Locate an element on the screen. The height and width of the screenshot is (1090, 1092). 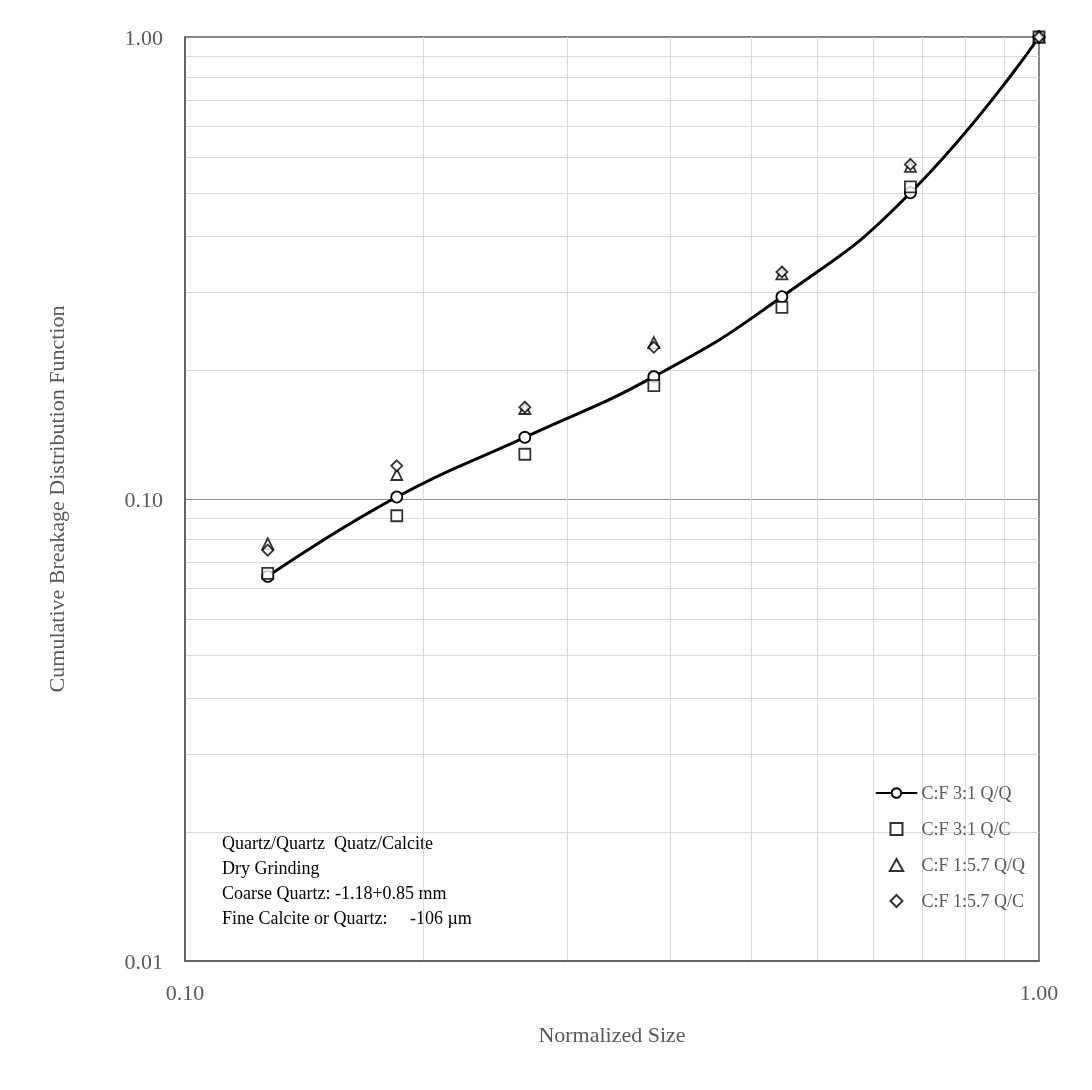
legend-label: C:F 1:5.7 Q/Q is located at coordinates (973, 865).